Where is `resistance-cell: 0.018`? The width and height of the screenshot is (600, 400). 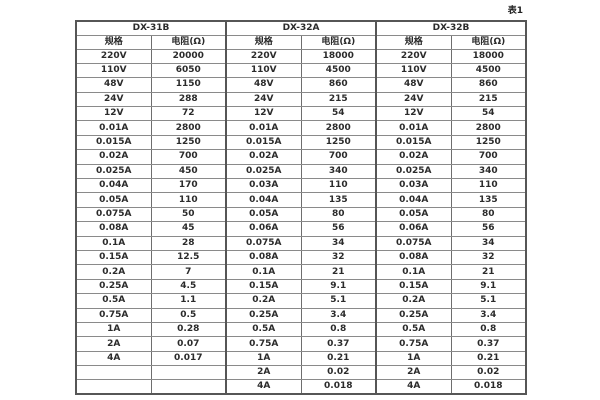 resistance-cell: 0.018 is located at coordinates (338, 387).